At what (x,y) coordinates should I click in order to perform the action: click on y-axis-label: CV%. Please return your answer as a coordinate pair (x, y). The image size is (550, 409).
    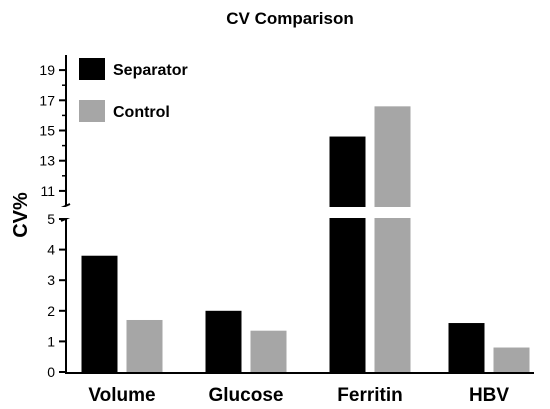
    Looking at the image, I should click on (21, 215).